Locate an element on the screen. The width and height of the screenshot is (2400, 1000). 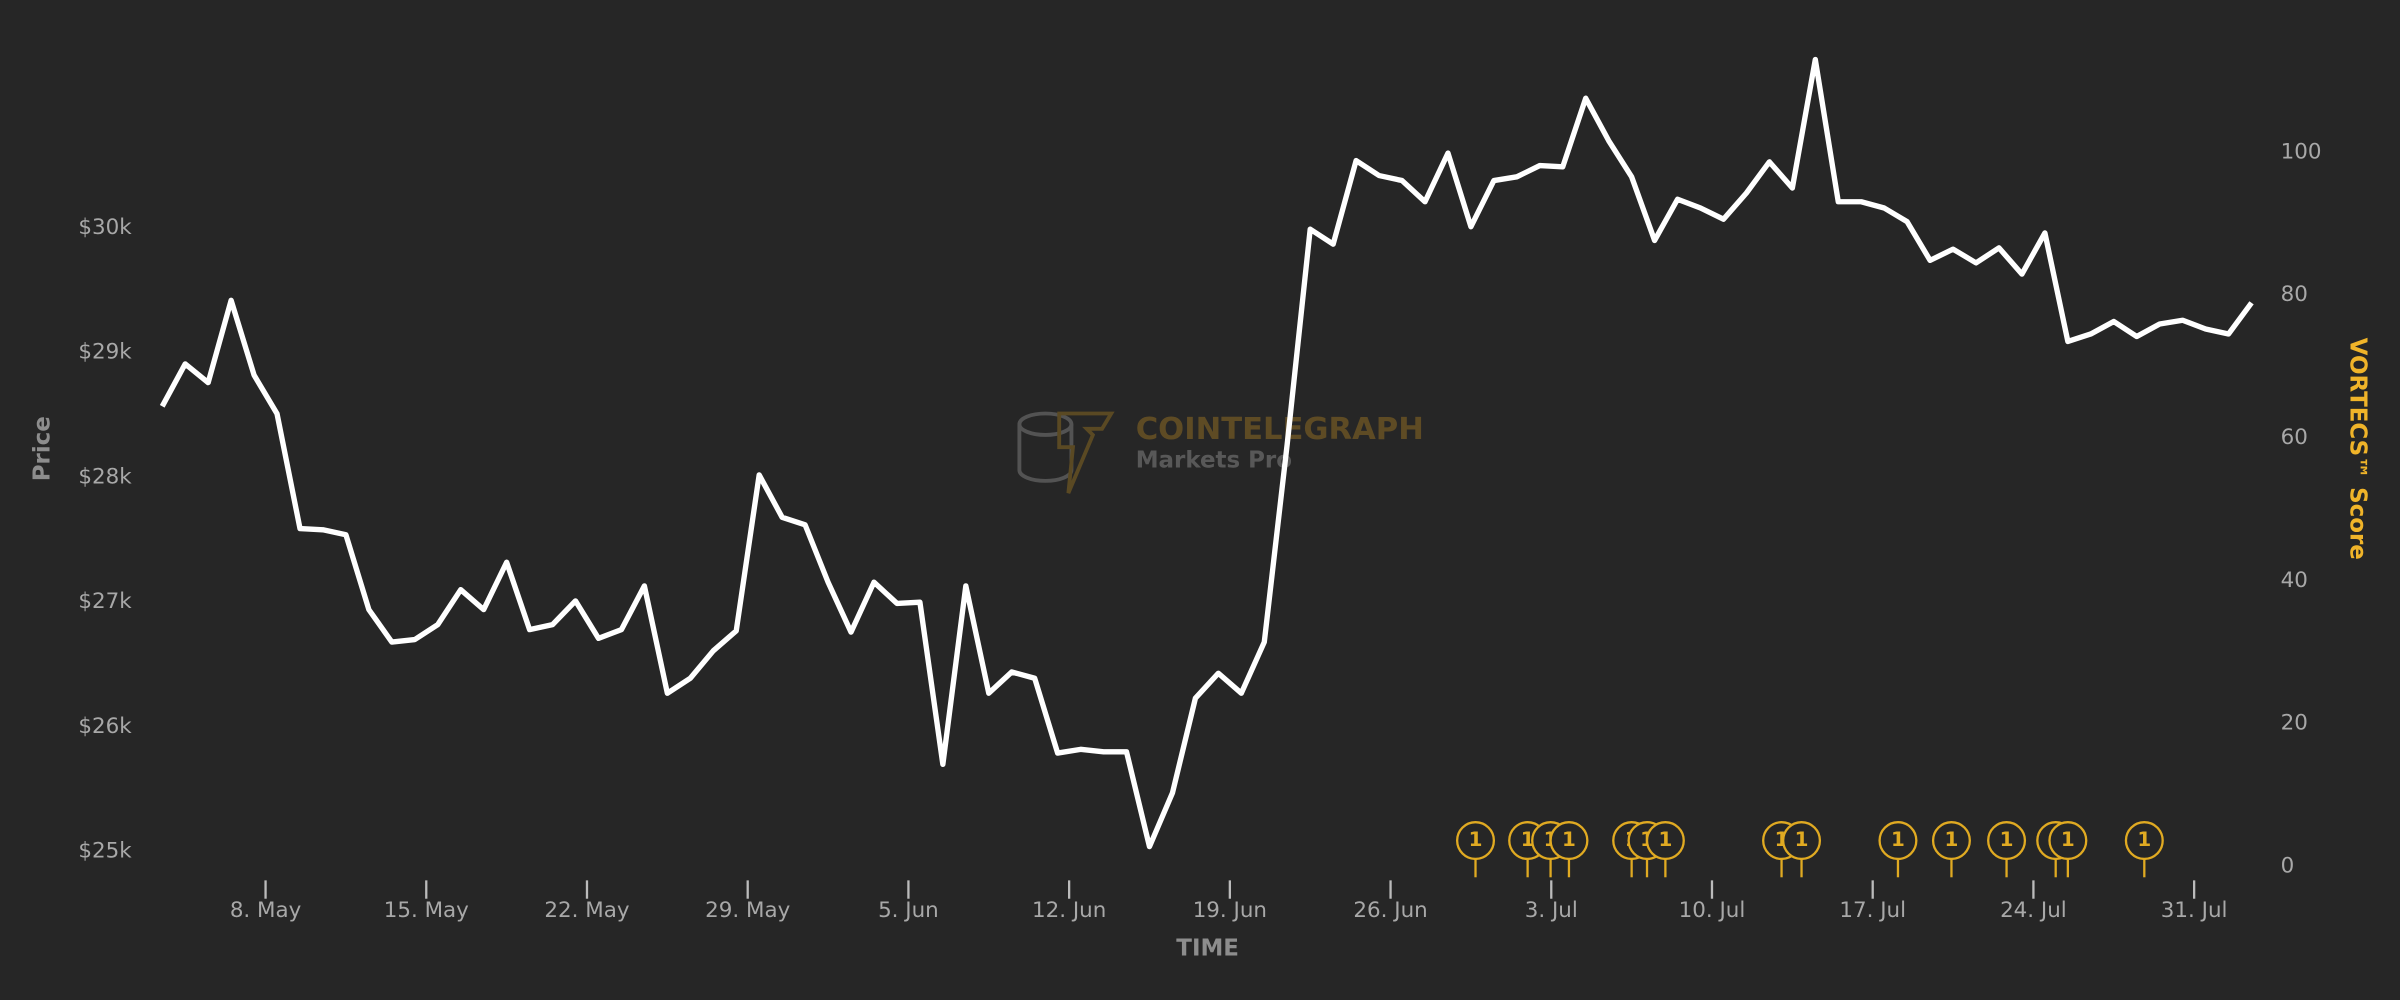
x-tick-label: 26. Jun is located at coordinates (1390, 910).